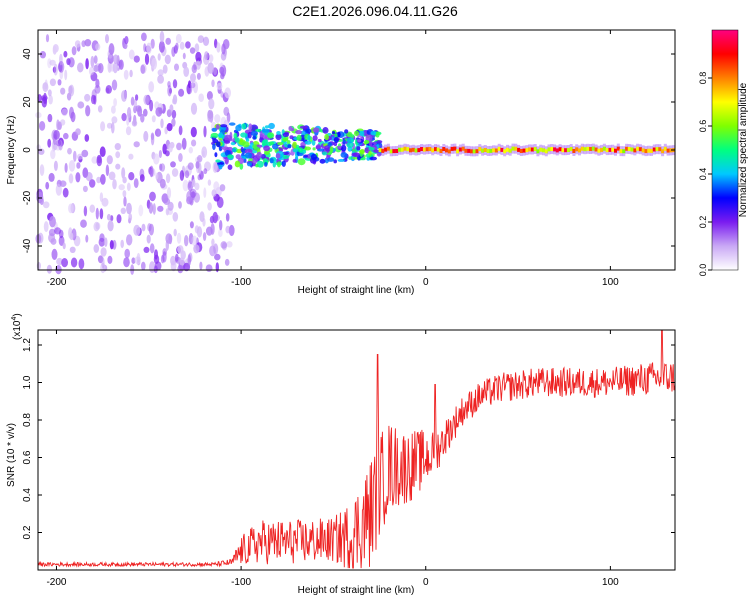  I want to click on snr-x-label: Height of straight line (km), so click(356, 590).